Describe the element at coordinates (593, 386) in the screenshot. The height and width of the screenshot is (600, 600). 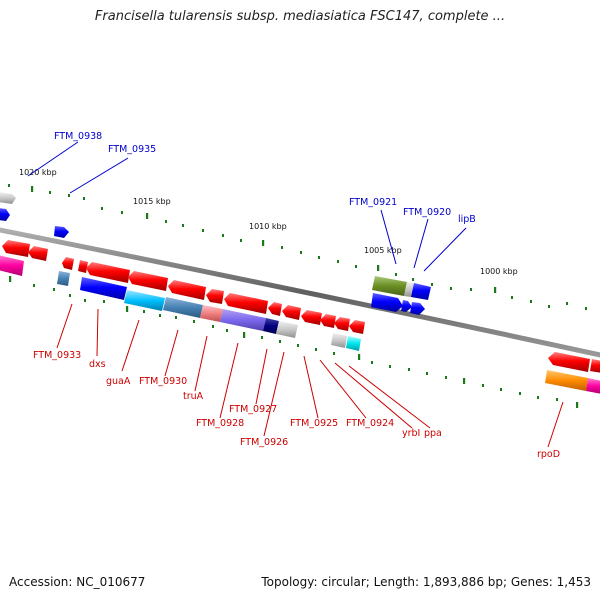
I see `gene-magenta-right` at that location.